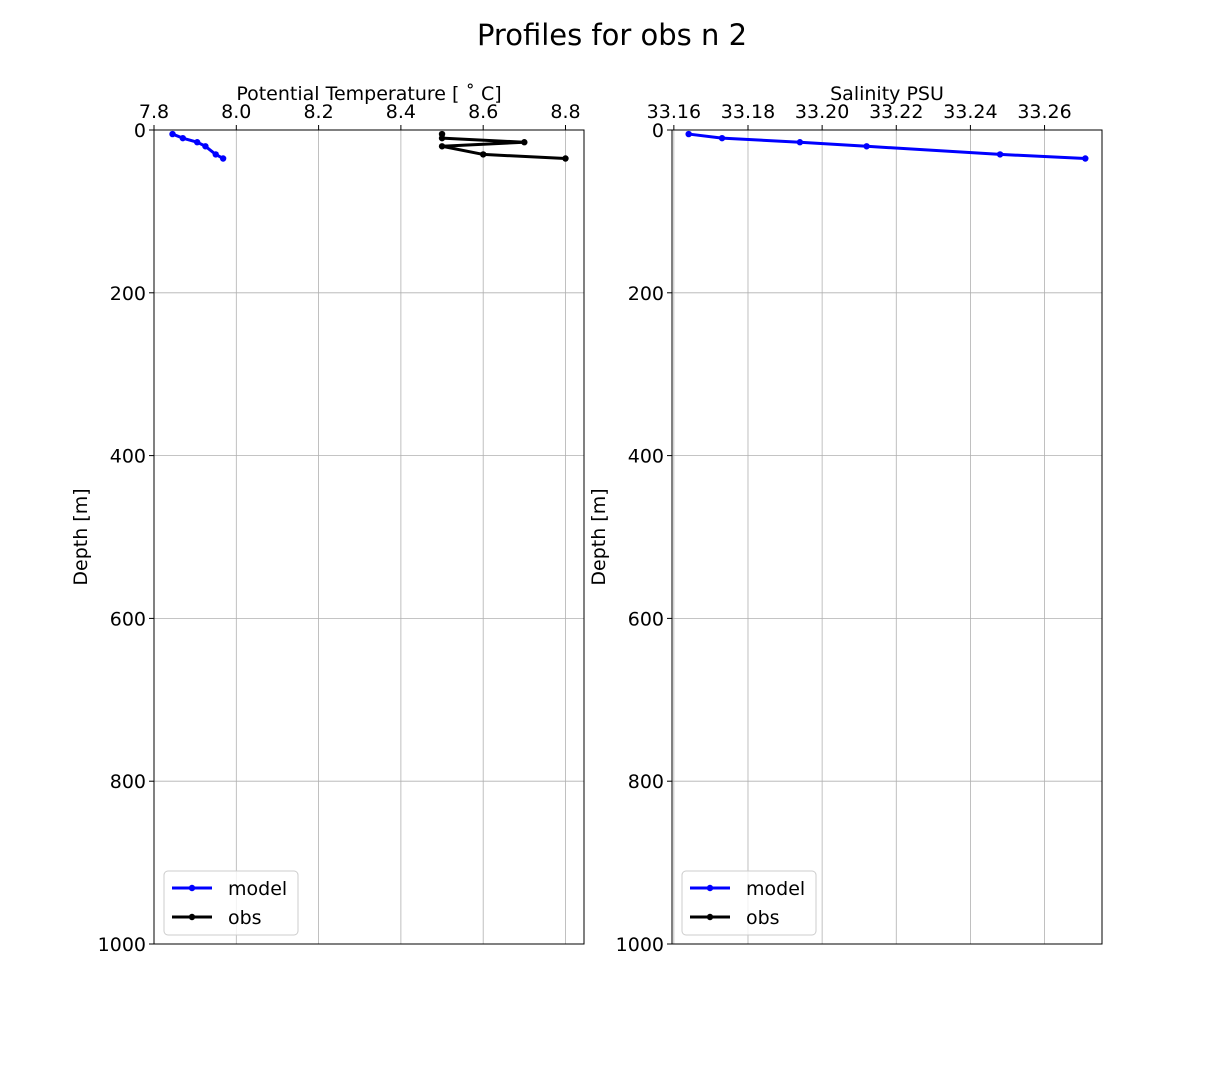 This screenshot has height=1080, width=1224. What do you see at coordinates (503, 147) in the screenshot?
I see `series-line-obs` at bounding box center [503, 147].